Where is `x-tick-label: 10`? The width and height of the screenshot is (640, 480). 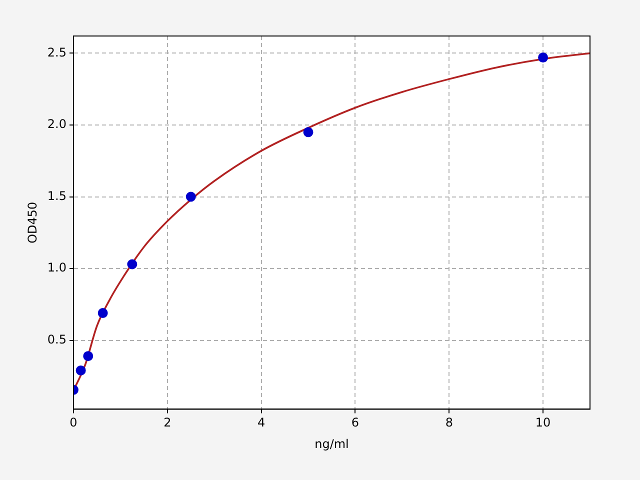
x-tick-label: 10 is located at coordinates (543, 423).